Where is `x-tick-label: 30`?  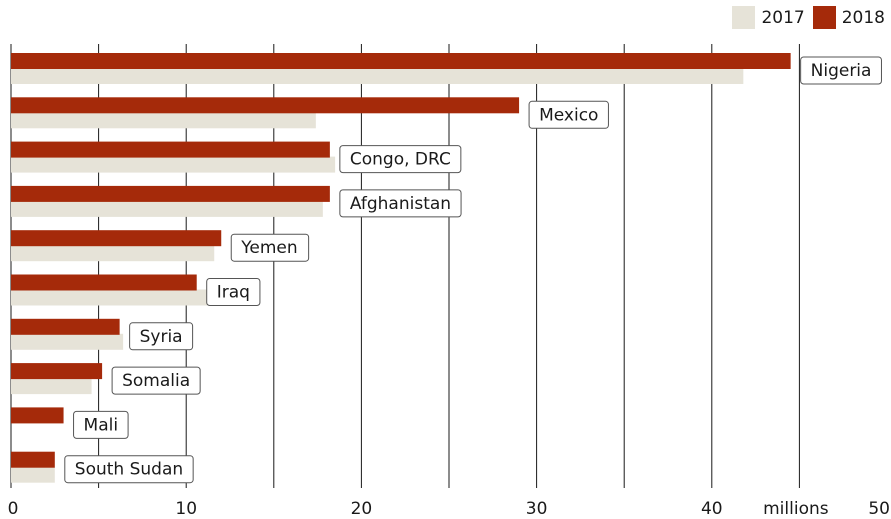 x-tick-label: 30 is located at coordinates (537, 509).